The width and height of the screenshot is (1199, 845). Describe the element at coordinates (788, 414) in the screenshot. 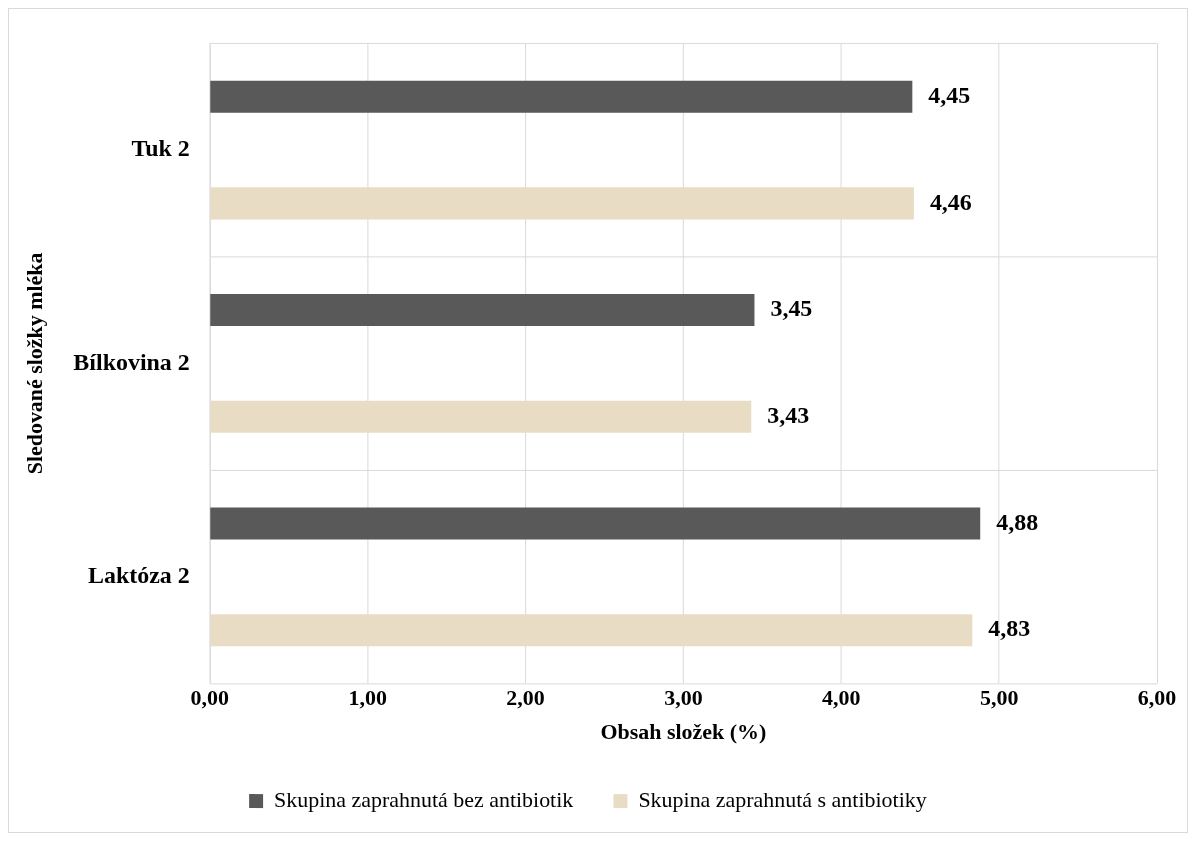

I see `data-label: 3,43` at that location.